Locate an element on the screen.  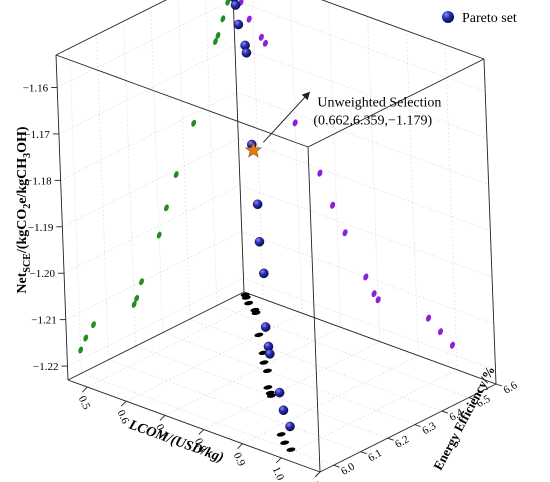
z-tick-label: −1.18 is located at coordinates (39, 181).